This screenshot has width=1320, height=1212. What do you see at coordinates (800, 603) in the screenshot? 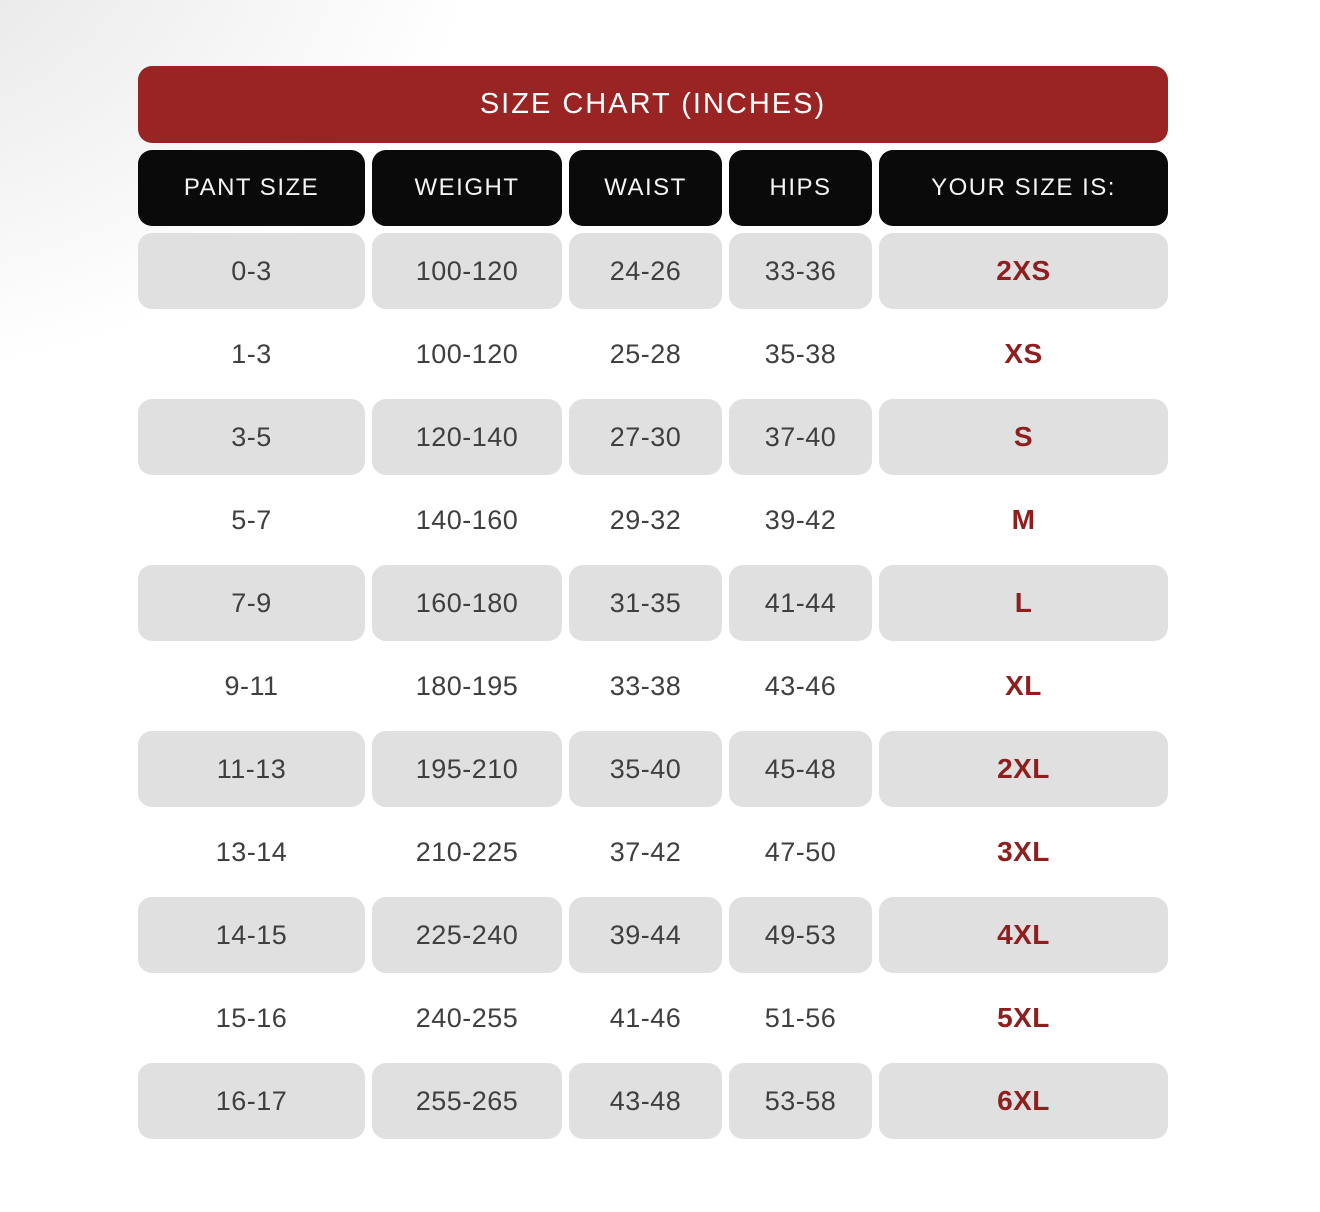
I see `hips-cell: 41-44` at bounding box center [800, 603].